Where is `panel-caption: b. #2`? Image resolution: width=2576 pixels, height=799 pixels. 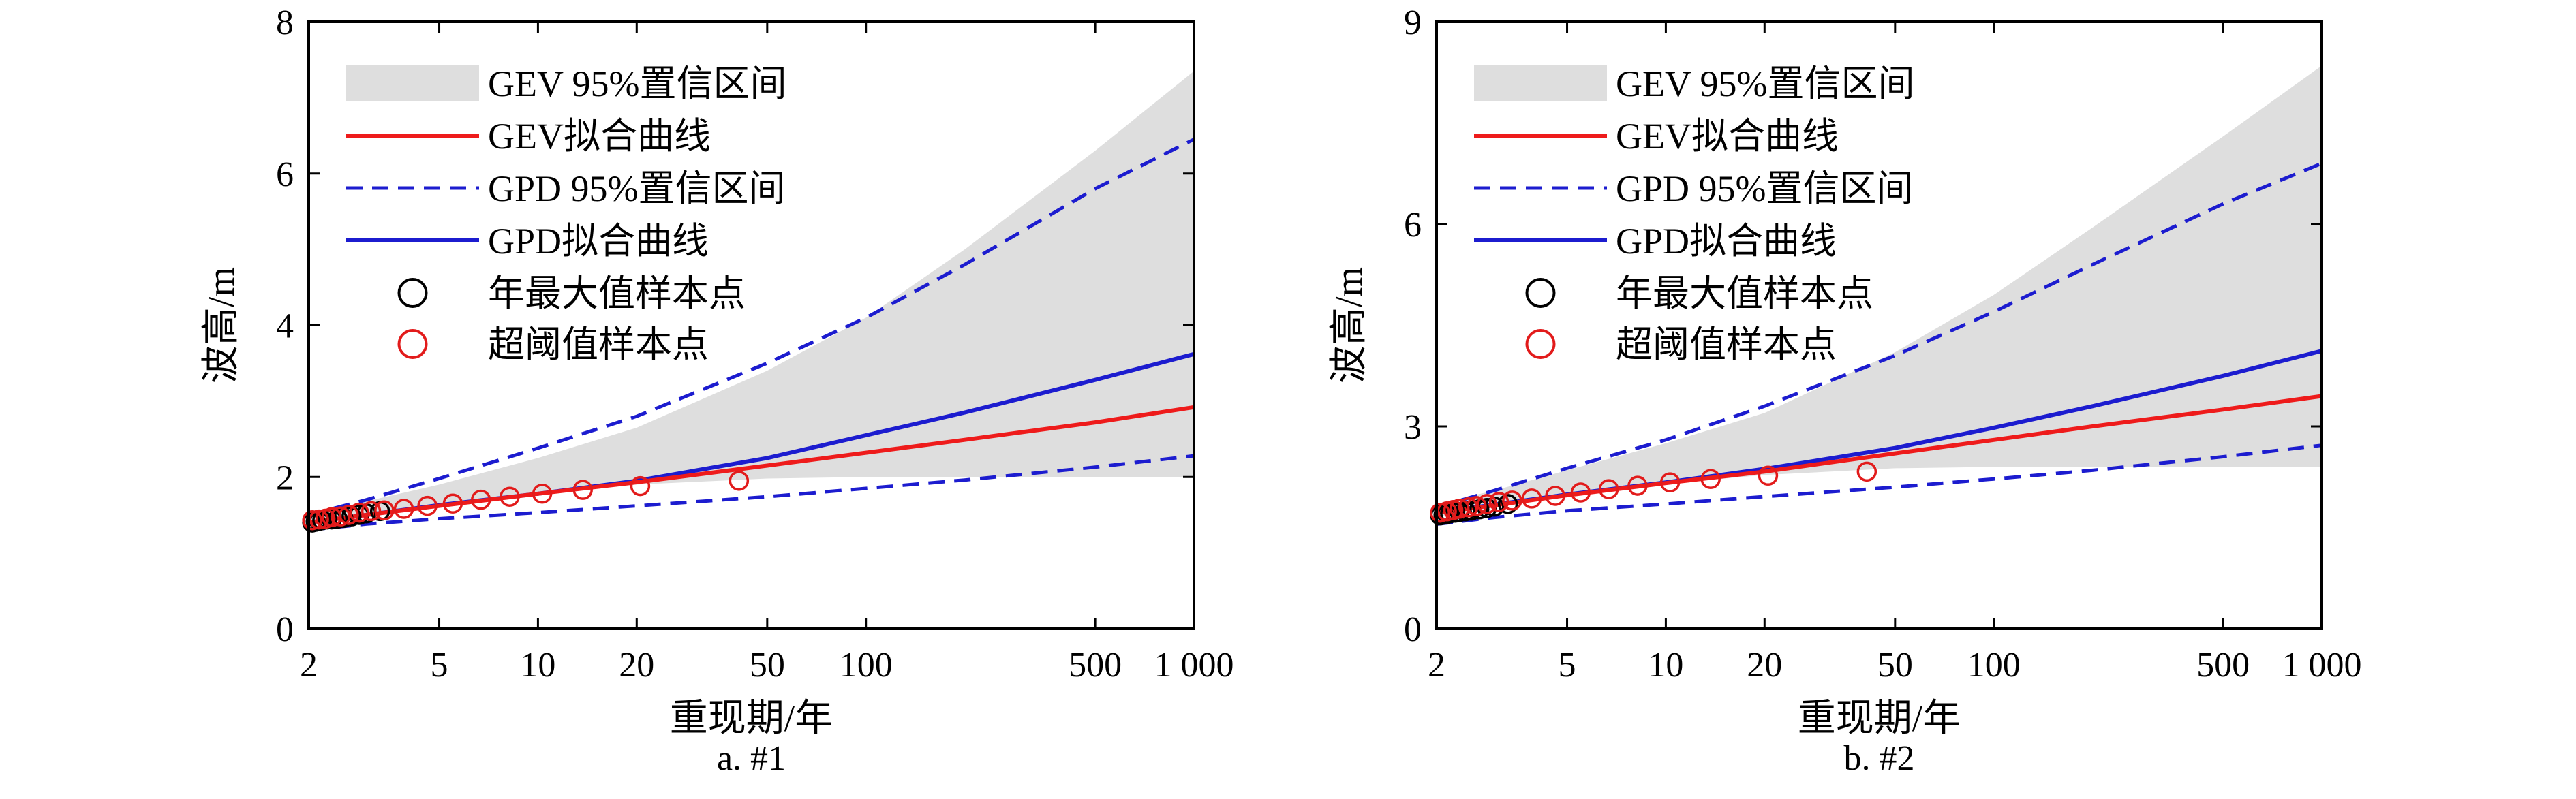 panel-caption: b. #2 is located at coordinates (1880, 758).